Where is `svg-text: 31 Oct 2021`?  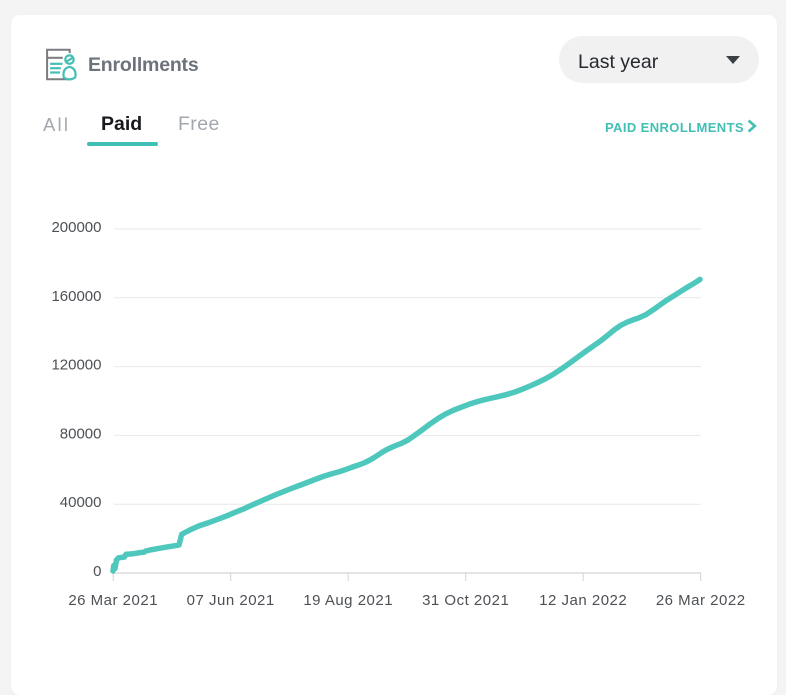
svg-text: 31 Oct 2021 is located at coordinates (465, 600).